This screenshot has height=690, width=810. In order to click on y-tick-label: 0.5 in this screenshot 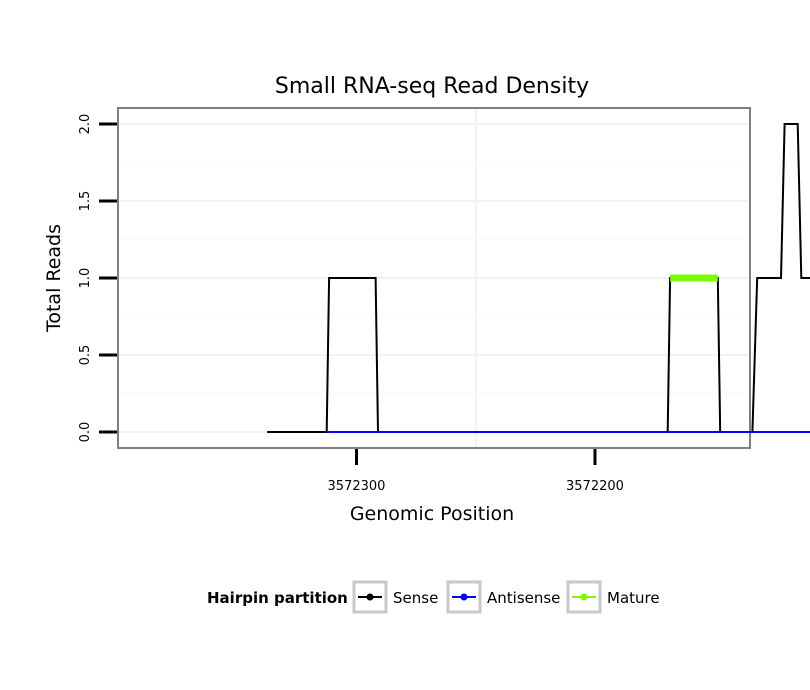, I will do `click(85, 355)`.